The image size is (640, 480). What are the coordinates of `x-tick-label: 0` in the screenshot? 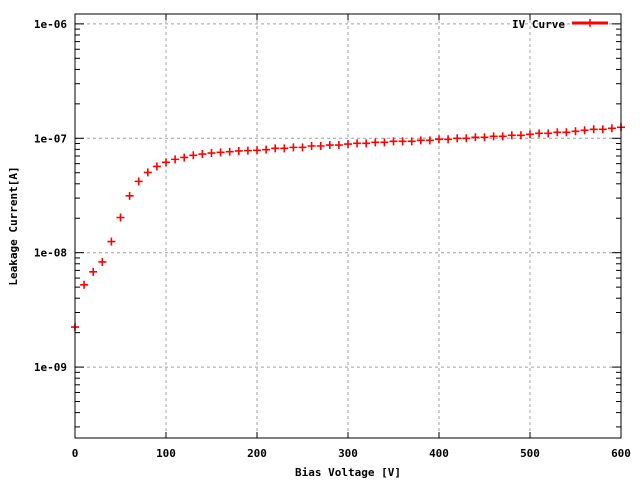 It's located at (75, 453).